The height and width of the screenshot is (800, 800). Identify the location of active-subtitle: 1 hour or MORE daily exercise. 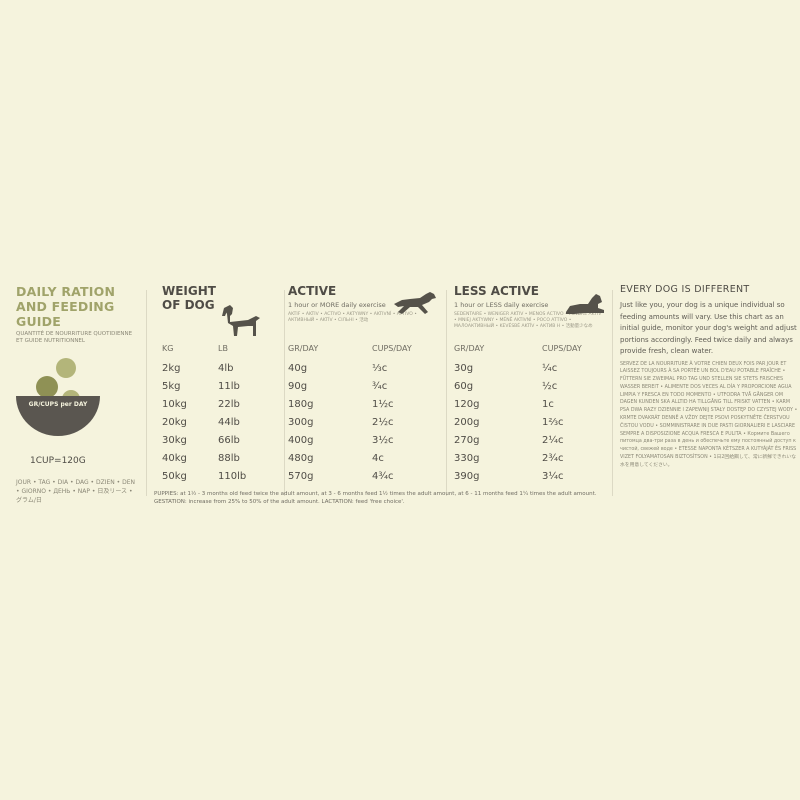
(337, 305).